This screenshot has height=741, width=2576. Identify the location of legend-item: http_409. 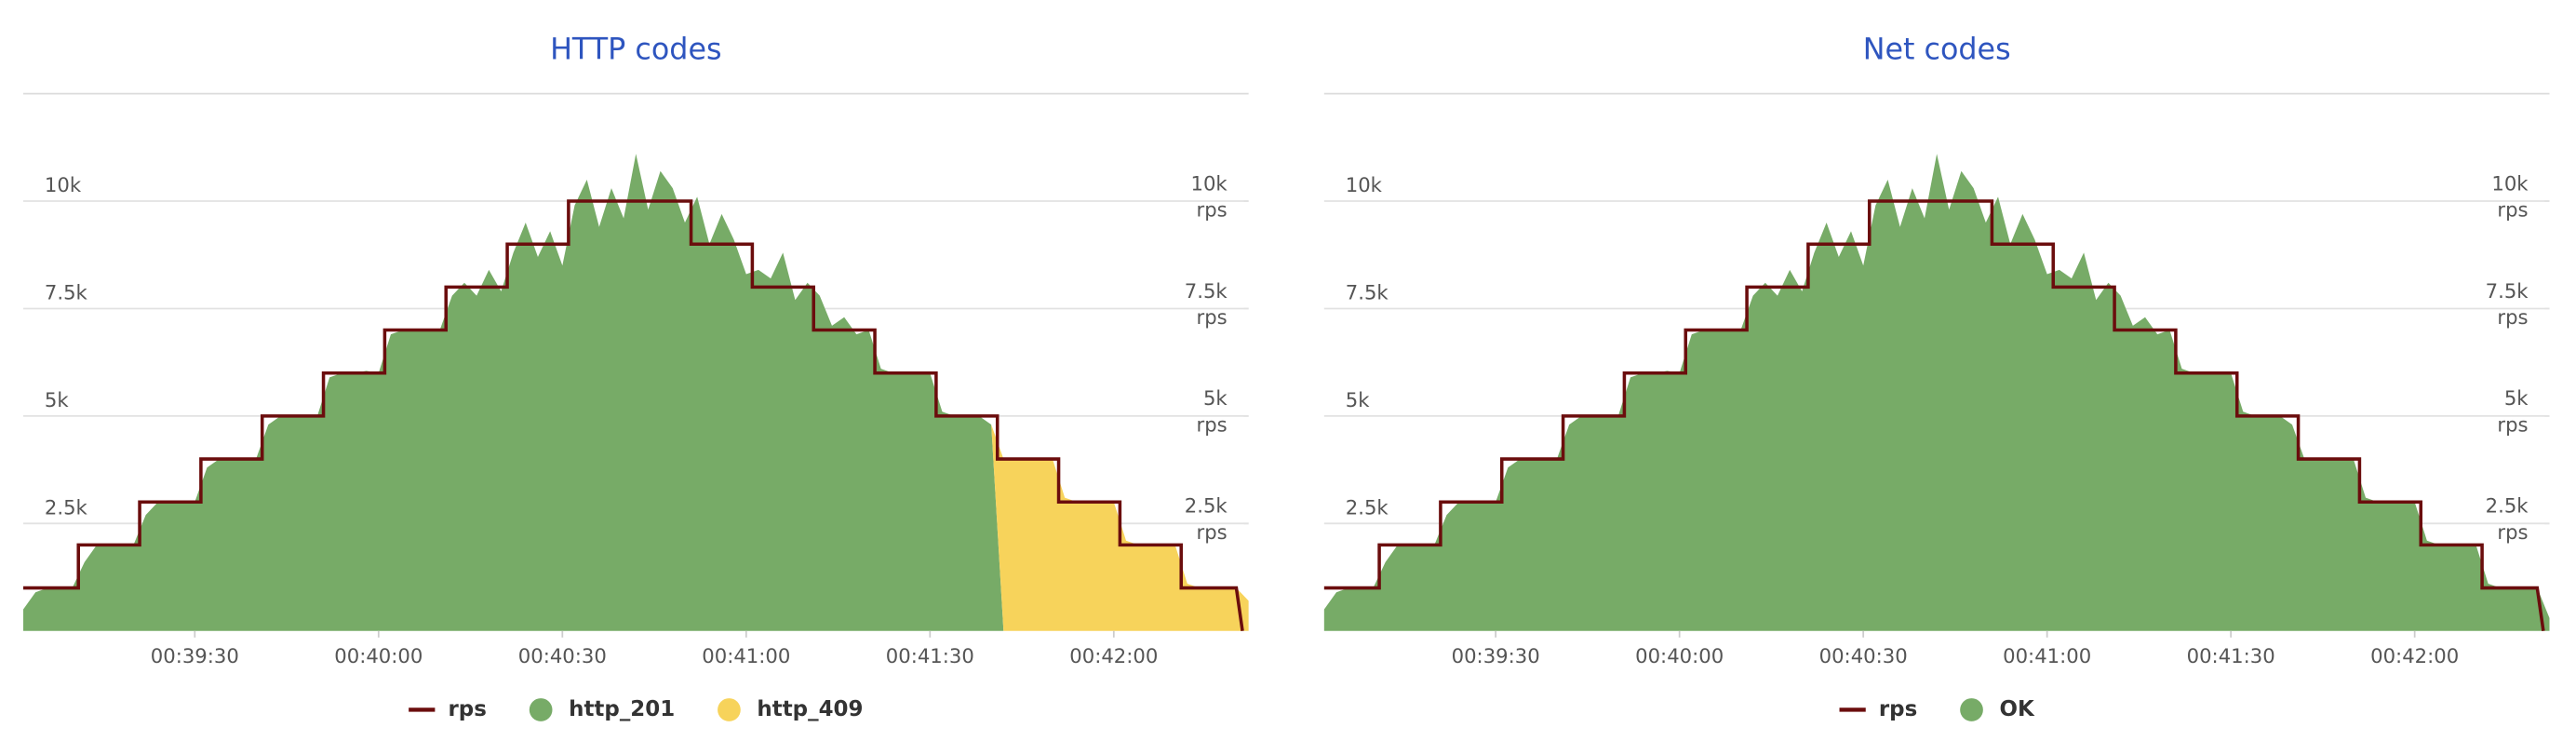
(790, 709).